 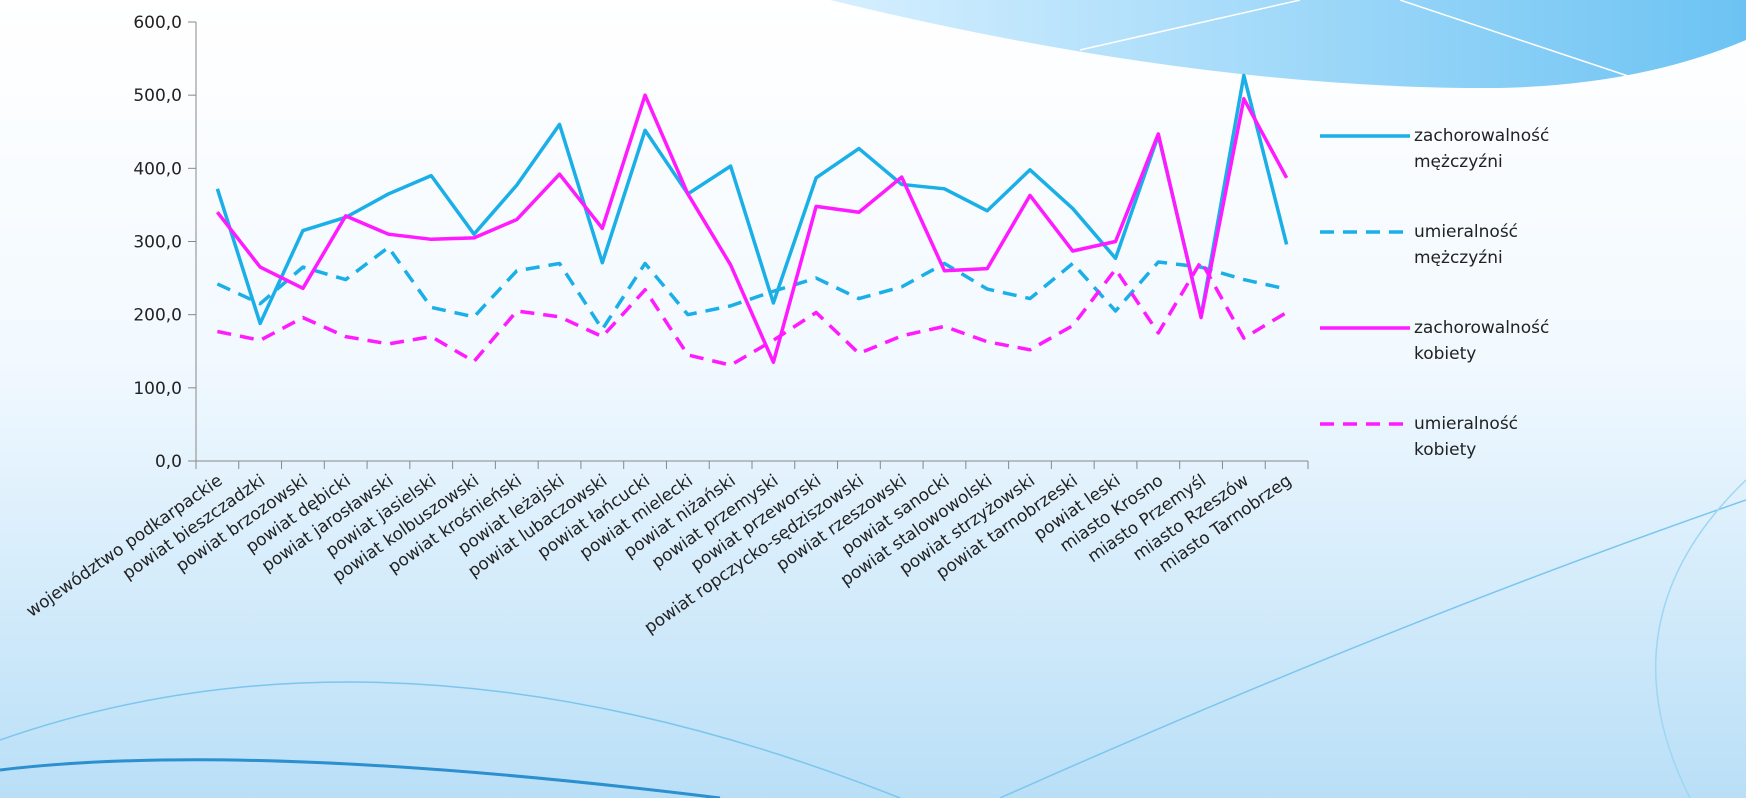 What do you see at coordinates (1466, 245) in the screenshot?
I see `legend-label: umieralność mężczyźni` at bounding box center [1466, 245].